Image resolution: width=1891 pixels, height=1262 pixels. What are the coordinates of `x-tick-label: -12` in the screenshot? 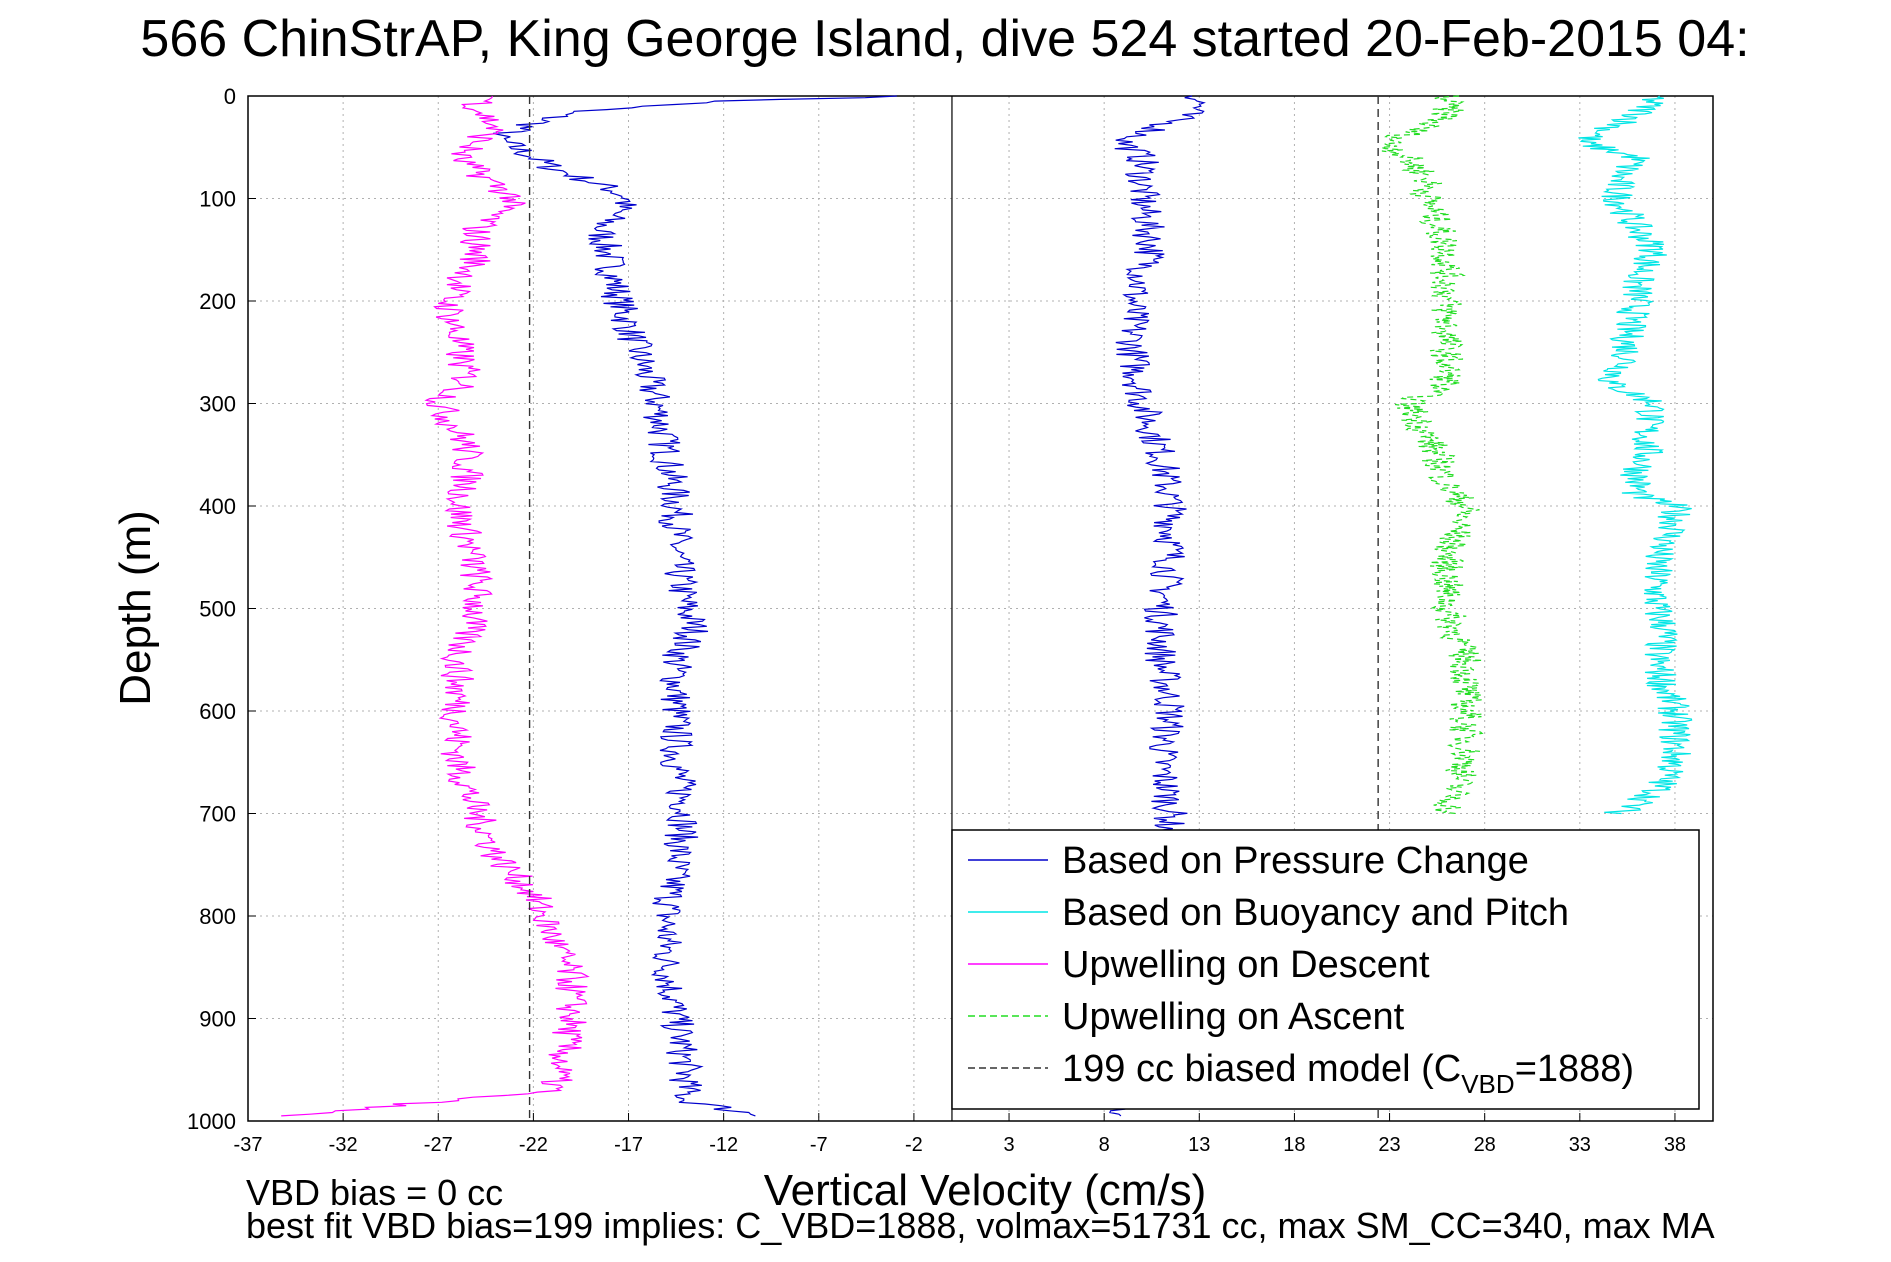 It's located at (723, 1145).